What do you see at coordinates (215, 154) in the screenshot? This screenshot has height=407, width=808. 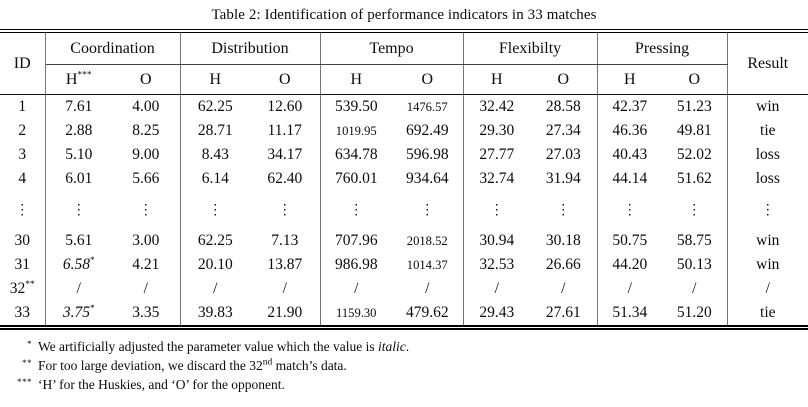 I see `cell-value: 8.43` at bounding box center [215, 154].